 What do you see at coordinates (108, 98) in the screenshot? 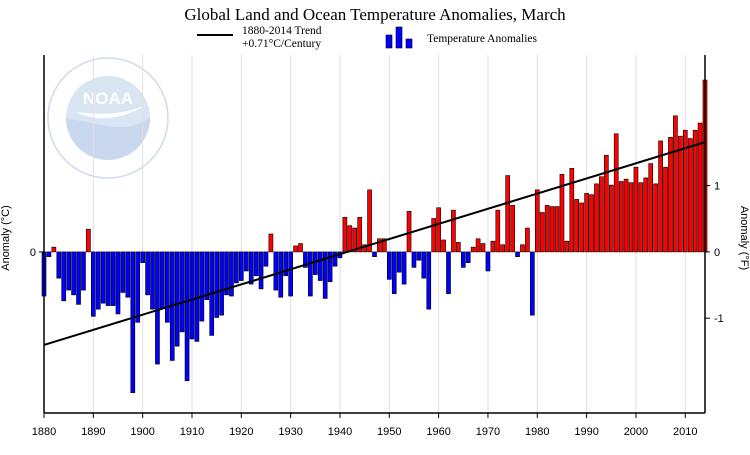
I see `noaa-logo-text: NOAA` at bounding box center [108, 98].